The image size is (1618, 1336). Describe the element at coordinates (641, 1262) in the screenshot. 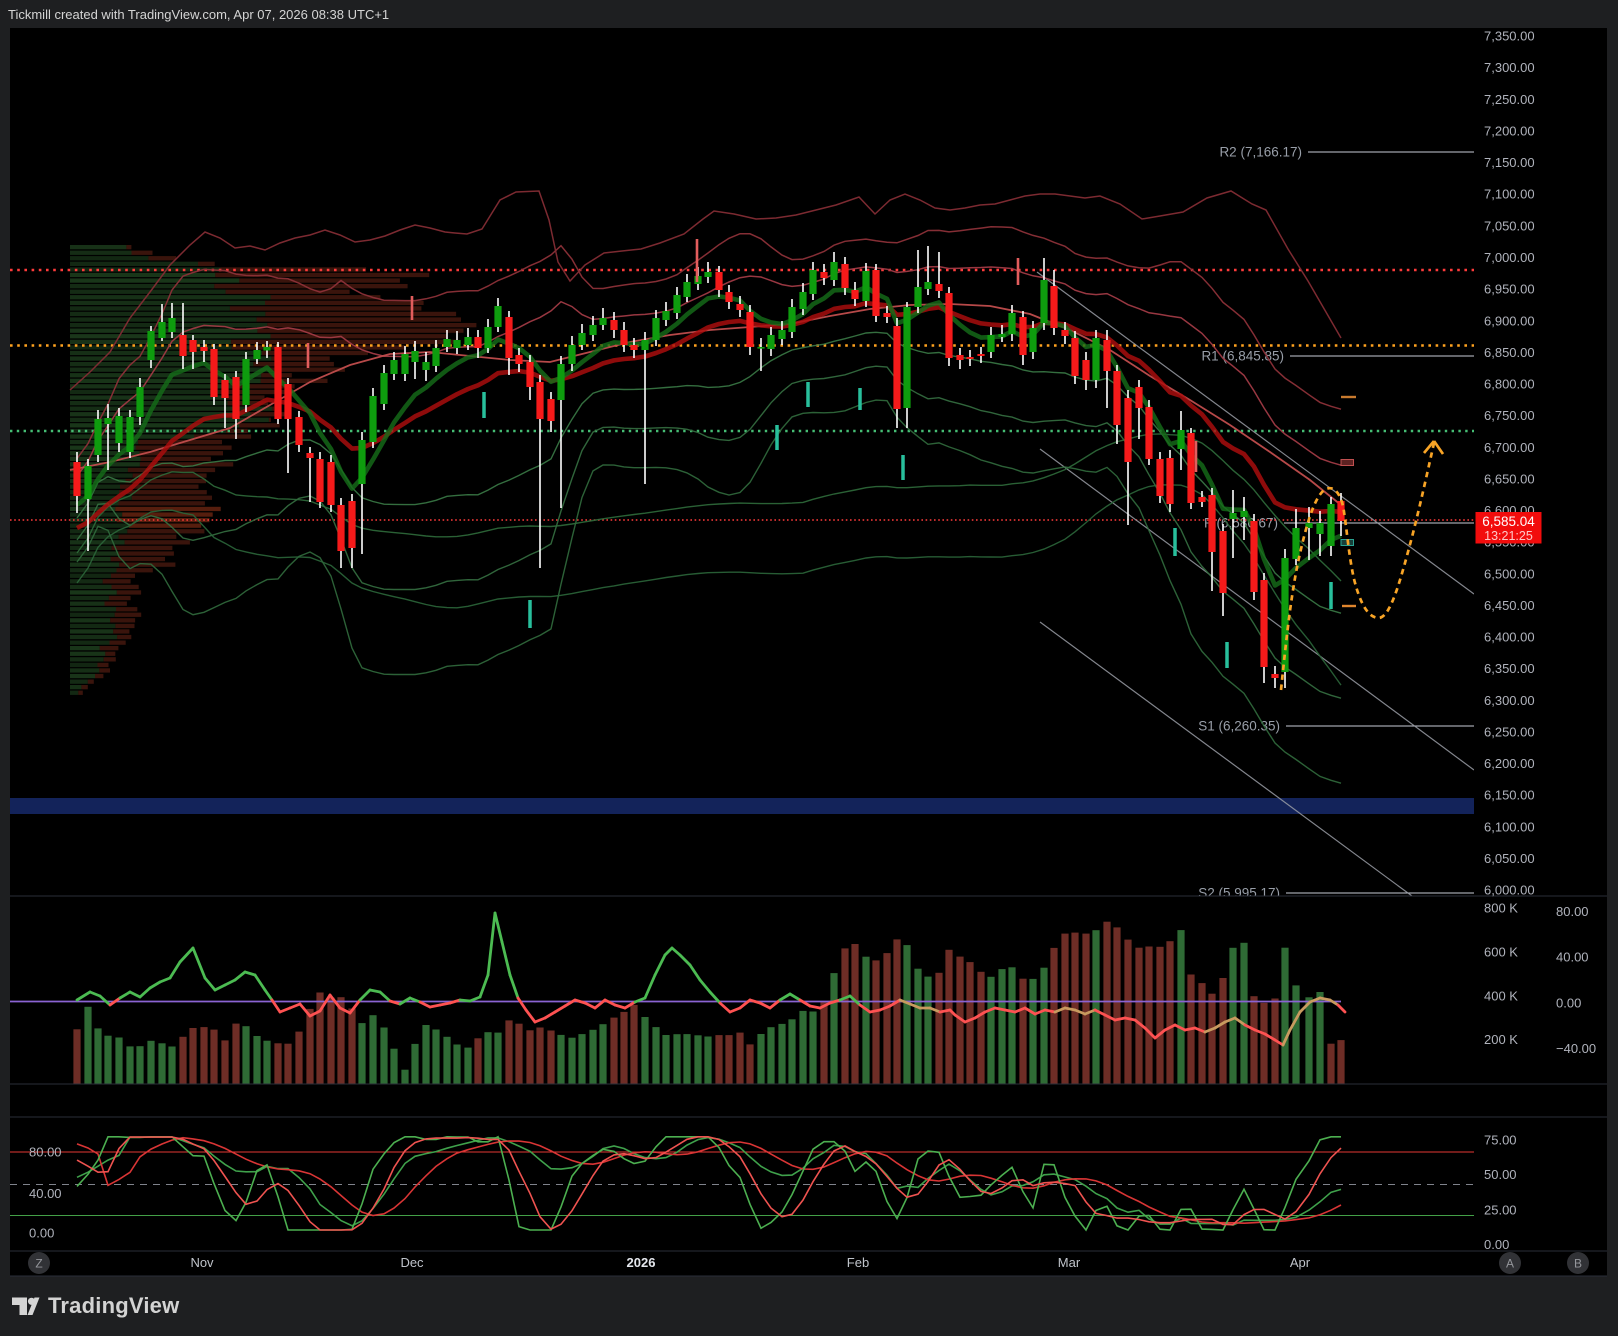

I see `svg-text: 2026` at that location.